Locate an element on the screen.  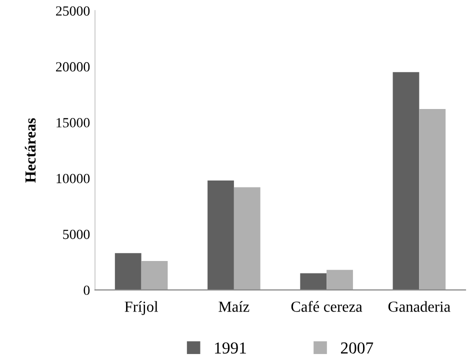
x-tick-label: Ganaderia is located at coordinates (419, 306).